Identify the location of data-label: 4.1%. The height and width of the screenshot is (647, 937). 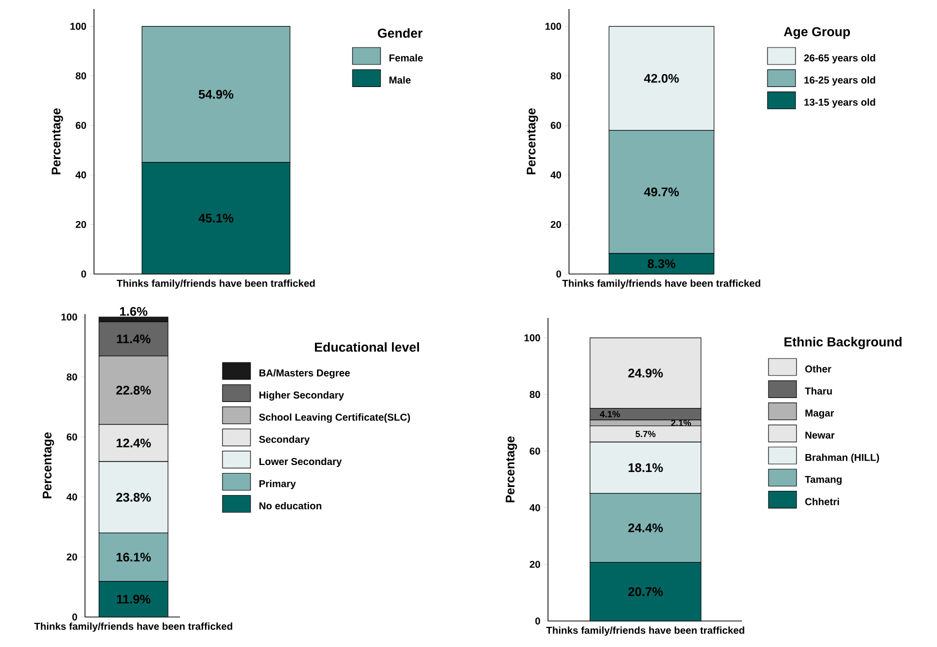
(610, 414).